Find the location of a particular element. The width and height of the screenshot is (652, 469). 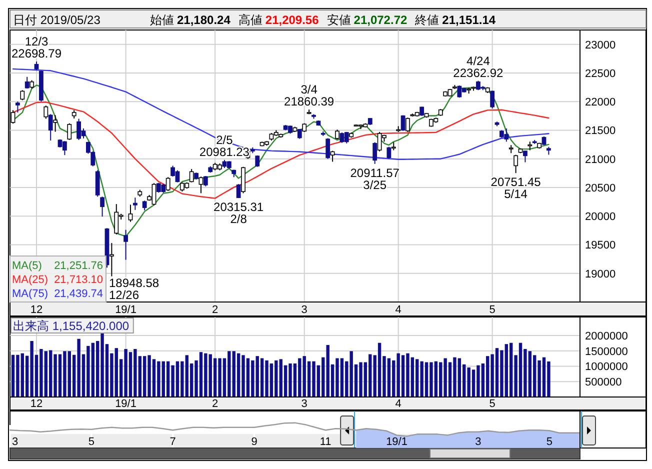

y-tick-label: 500000 is located at coordinates (603, 382).